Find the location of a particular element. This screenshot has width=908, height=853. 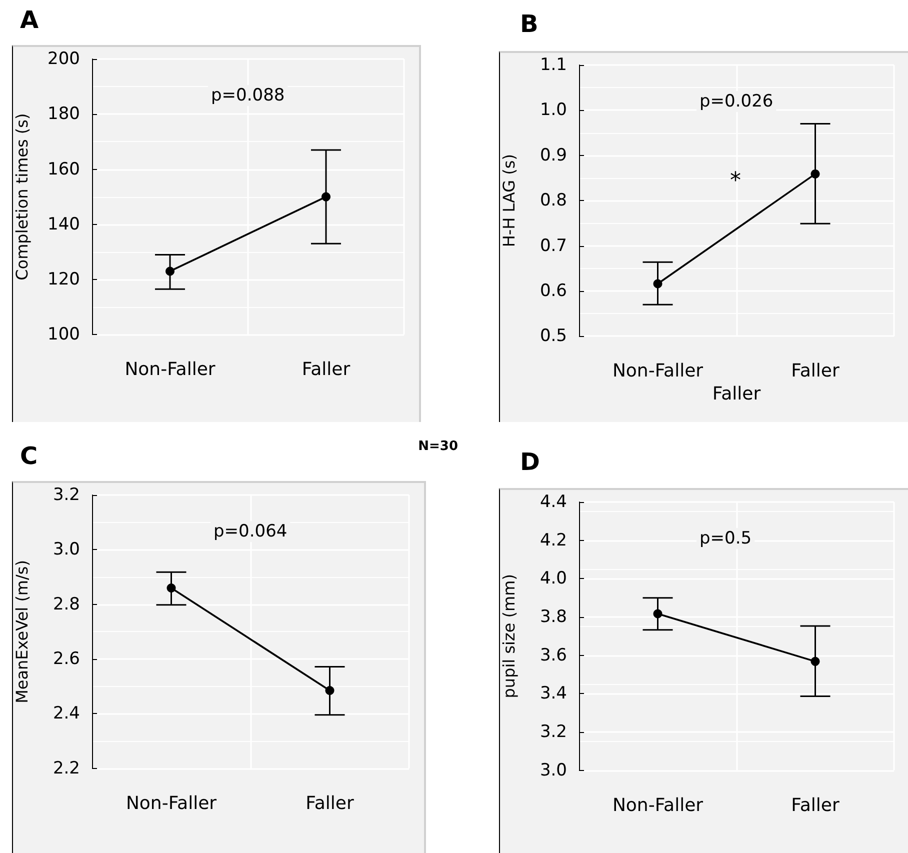

y-tick-label: 0.7 is located at coordinates (553, 246).